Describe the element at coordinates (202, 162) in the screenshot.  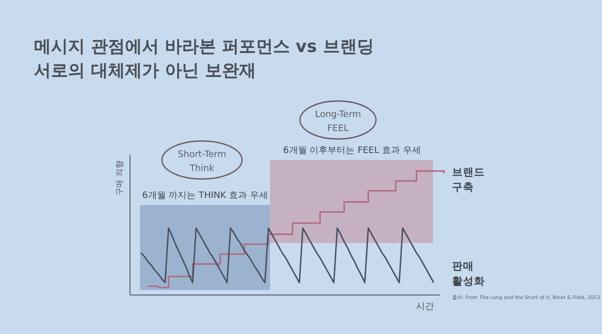
I see `annotation: Short-Term Think` at that location.